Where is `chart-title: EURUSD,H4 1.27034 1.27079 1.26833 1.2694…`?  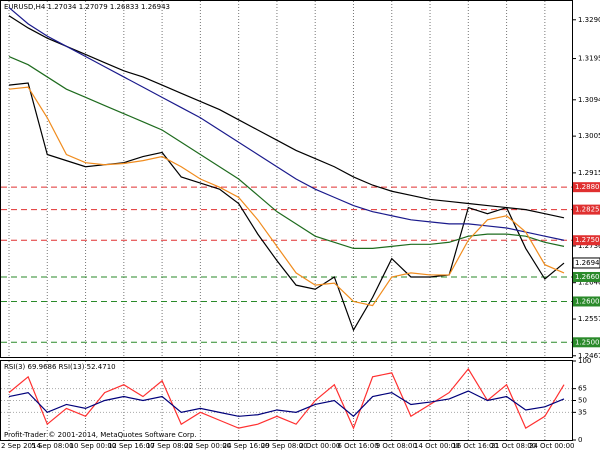 chart-title: EURUSD,H4 1.27034 1.27079 1.26833 1.2694… is located at coordinates (87, 7).